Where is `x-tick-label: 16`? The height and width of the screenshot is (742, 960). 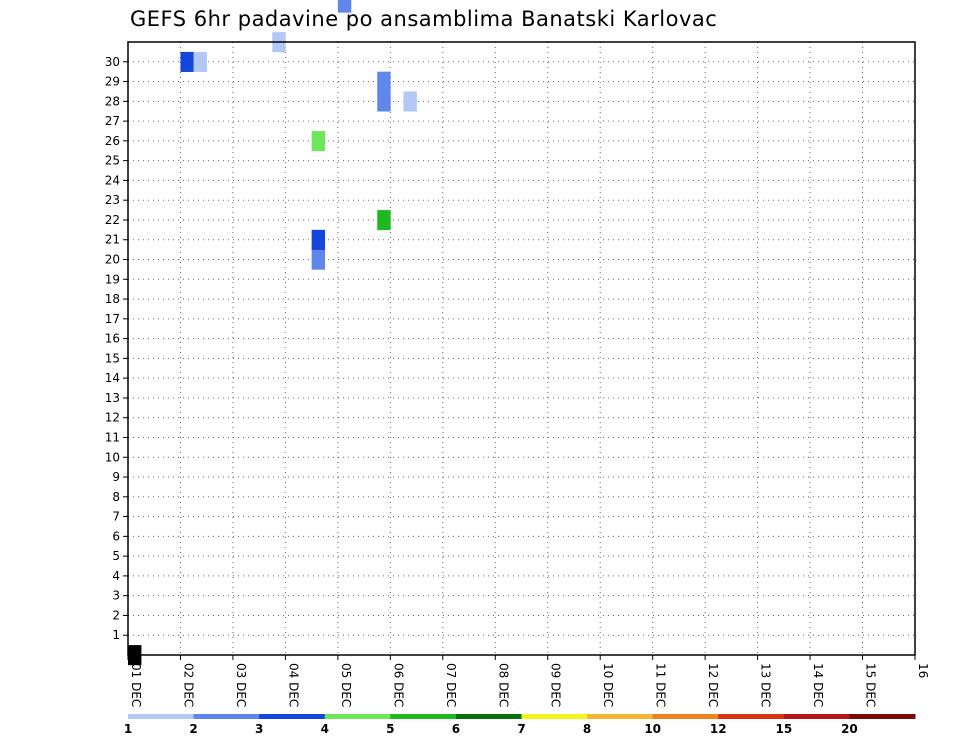 x-tick-label: 16 is located at coordinates (923, 670).